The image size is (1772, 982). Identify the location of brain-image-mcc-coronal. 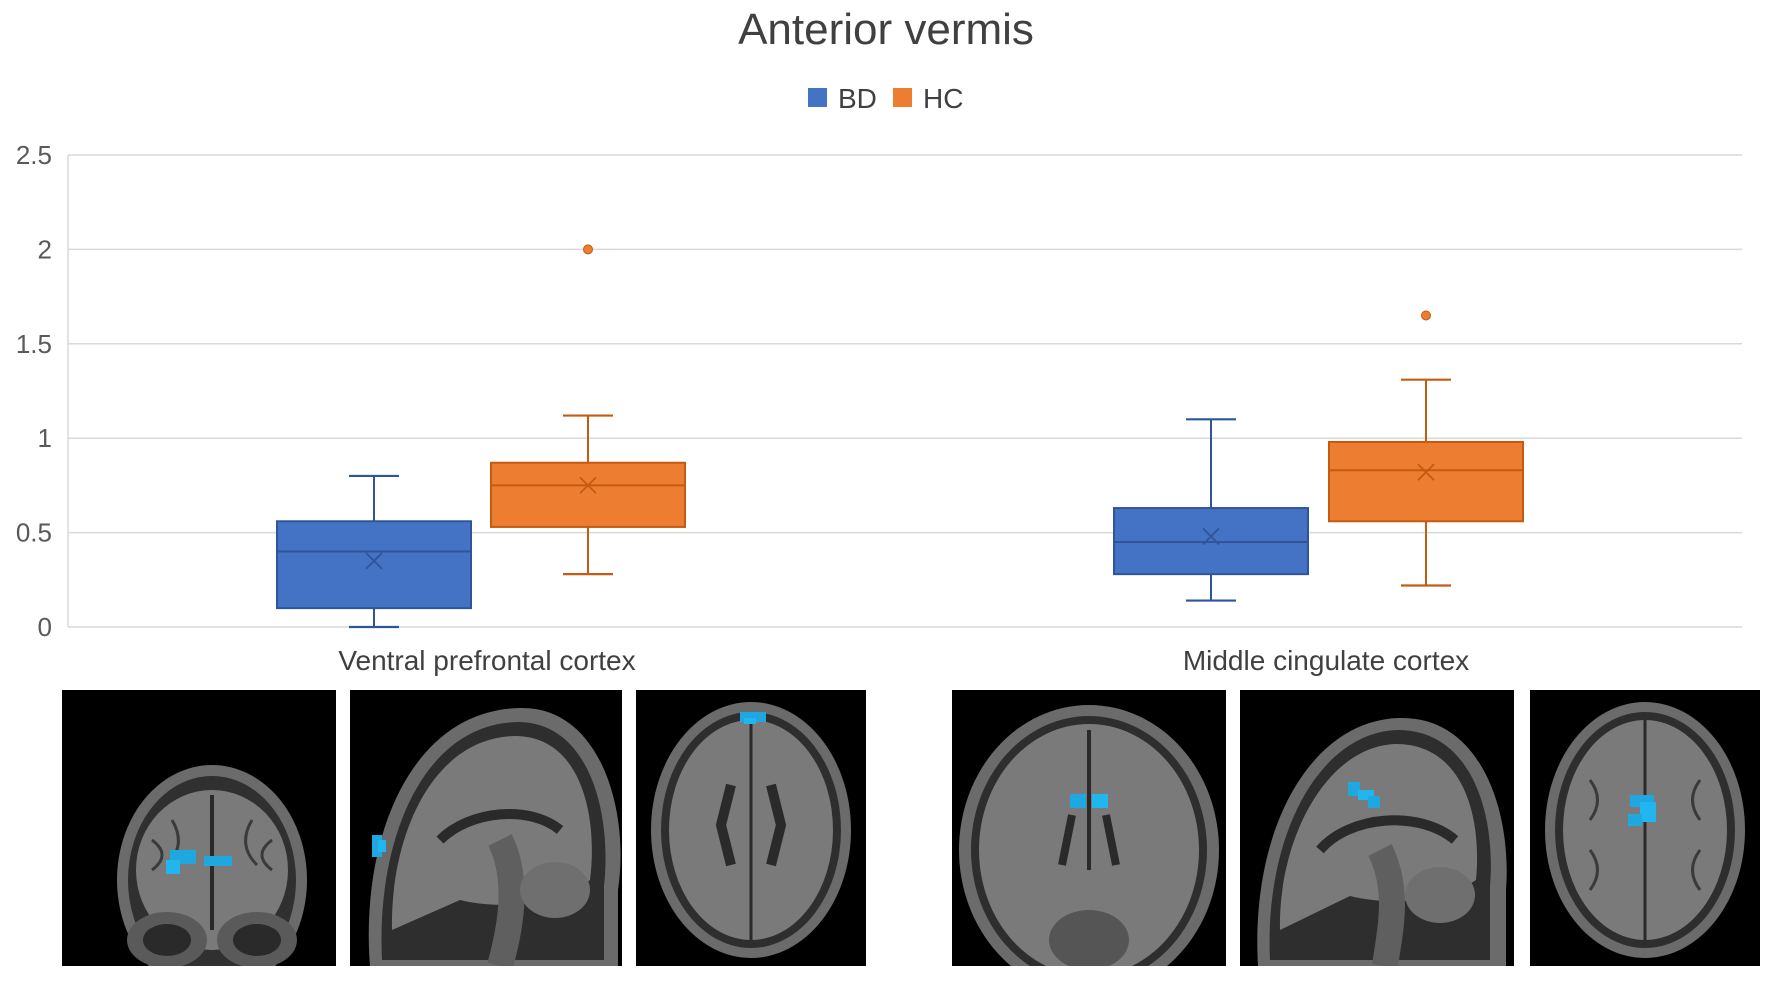
(1089, 828).